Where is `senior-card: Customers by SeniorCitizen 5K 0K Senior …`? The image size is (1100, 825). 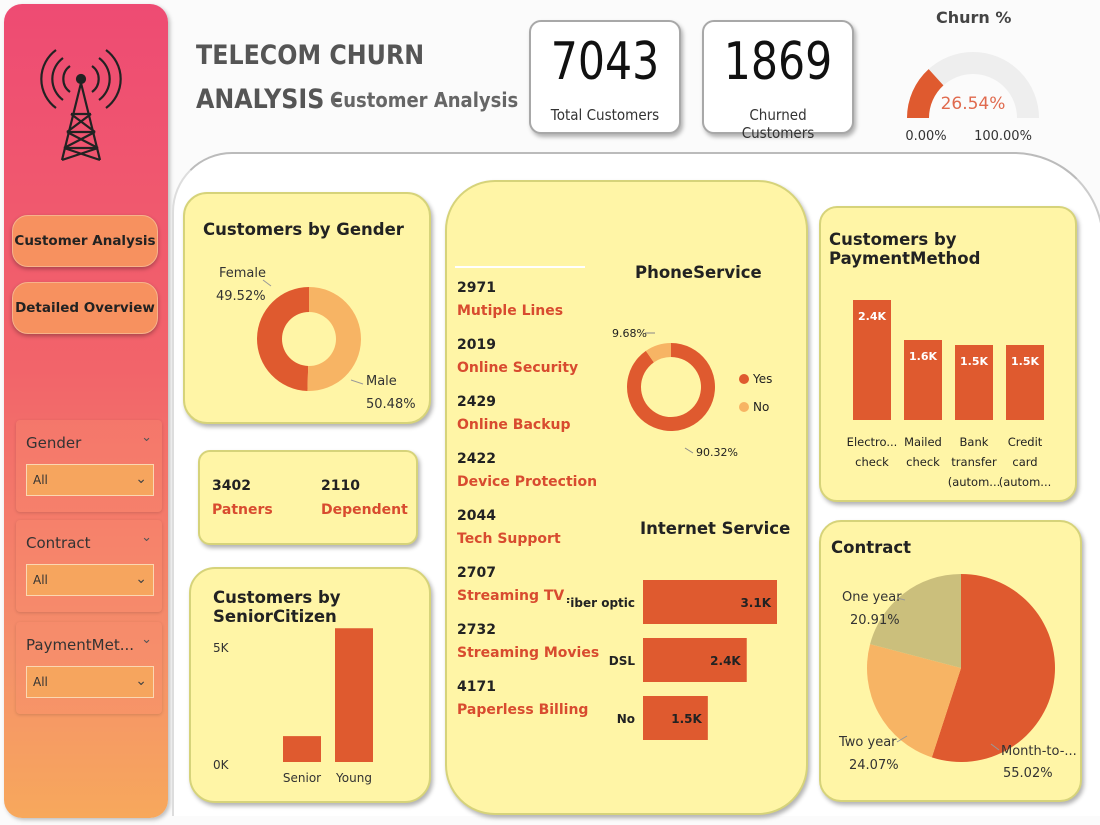 senior-card: Customers by SeniorCitizen 5K 0K Senior … is located at coordinates (310, 685).